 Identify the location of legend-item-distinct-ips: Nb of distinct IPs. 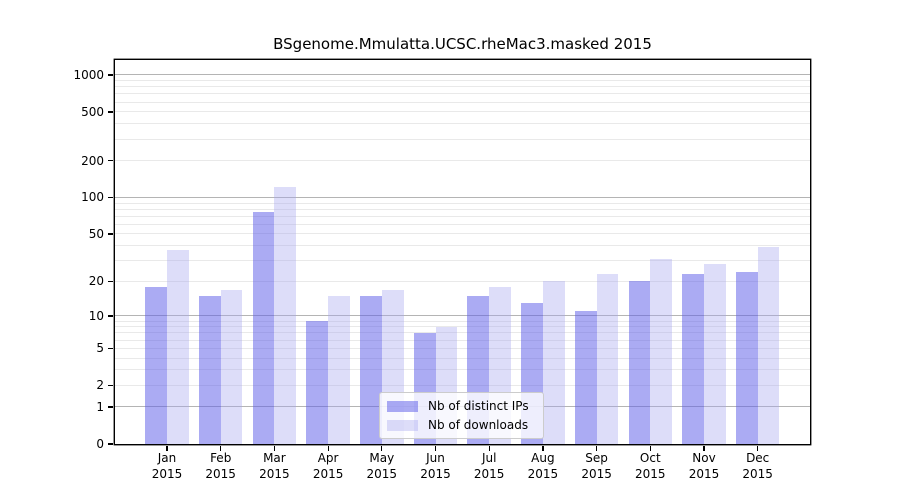
(461, 406).